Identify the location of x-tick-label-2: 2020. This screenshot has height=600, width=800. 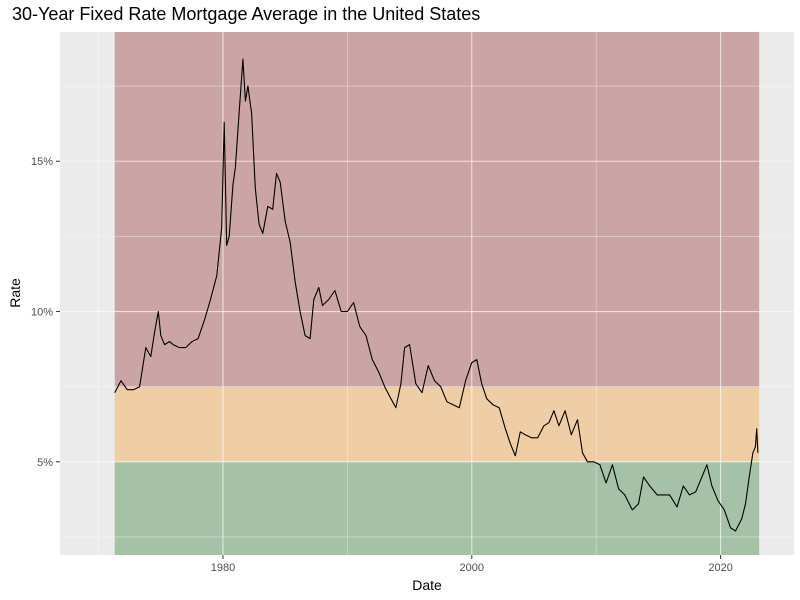
(720, 568).